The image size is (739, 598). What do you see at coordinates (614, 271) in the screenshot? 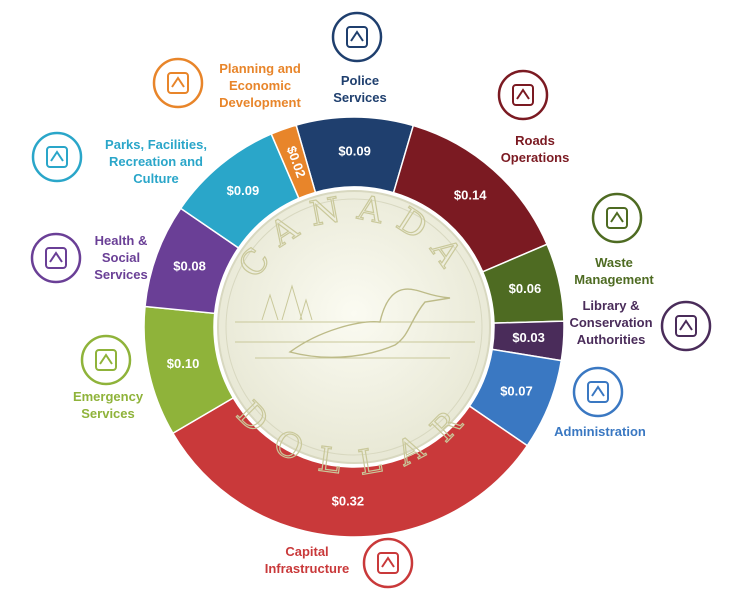
I see `category-label: Waste Management` at bounding box center [614, 271].